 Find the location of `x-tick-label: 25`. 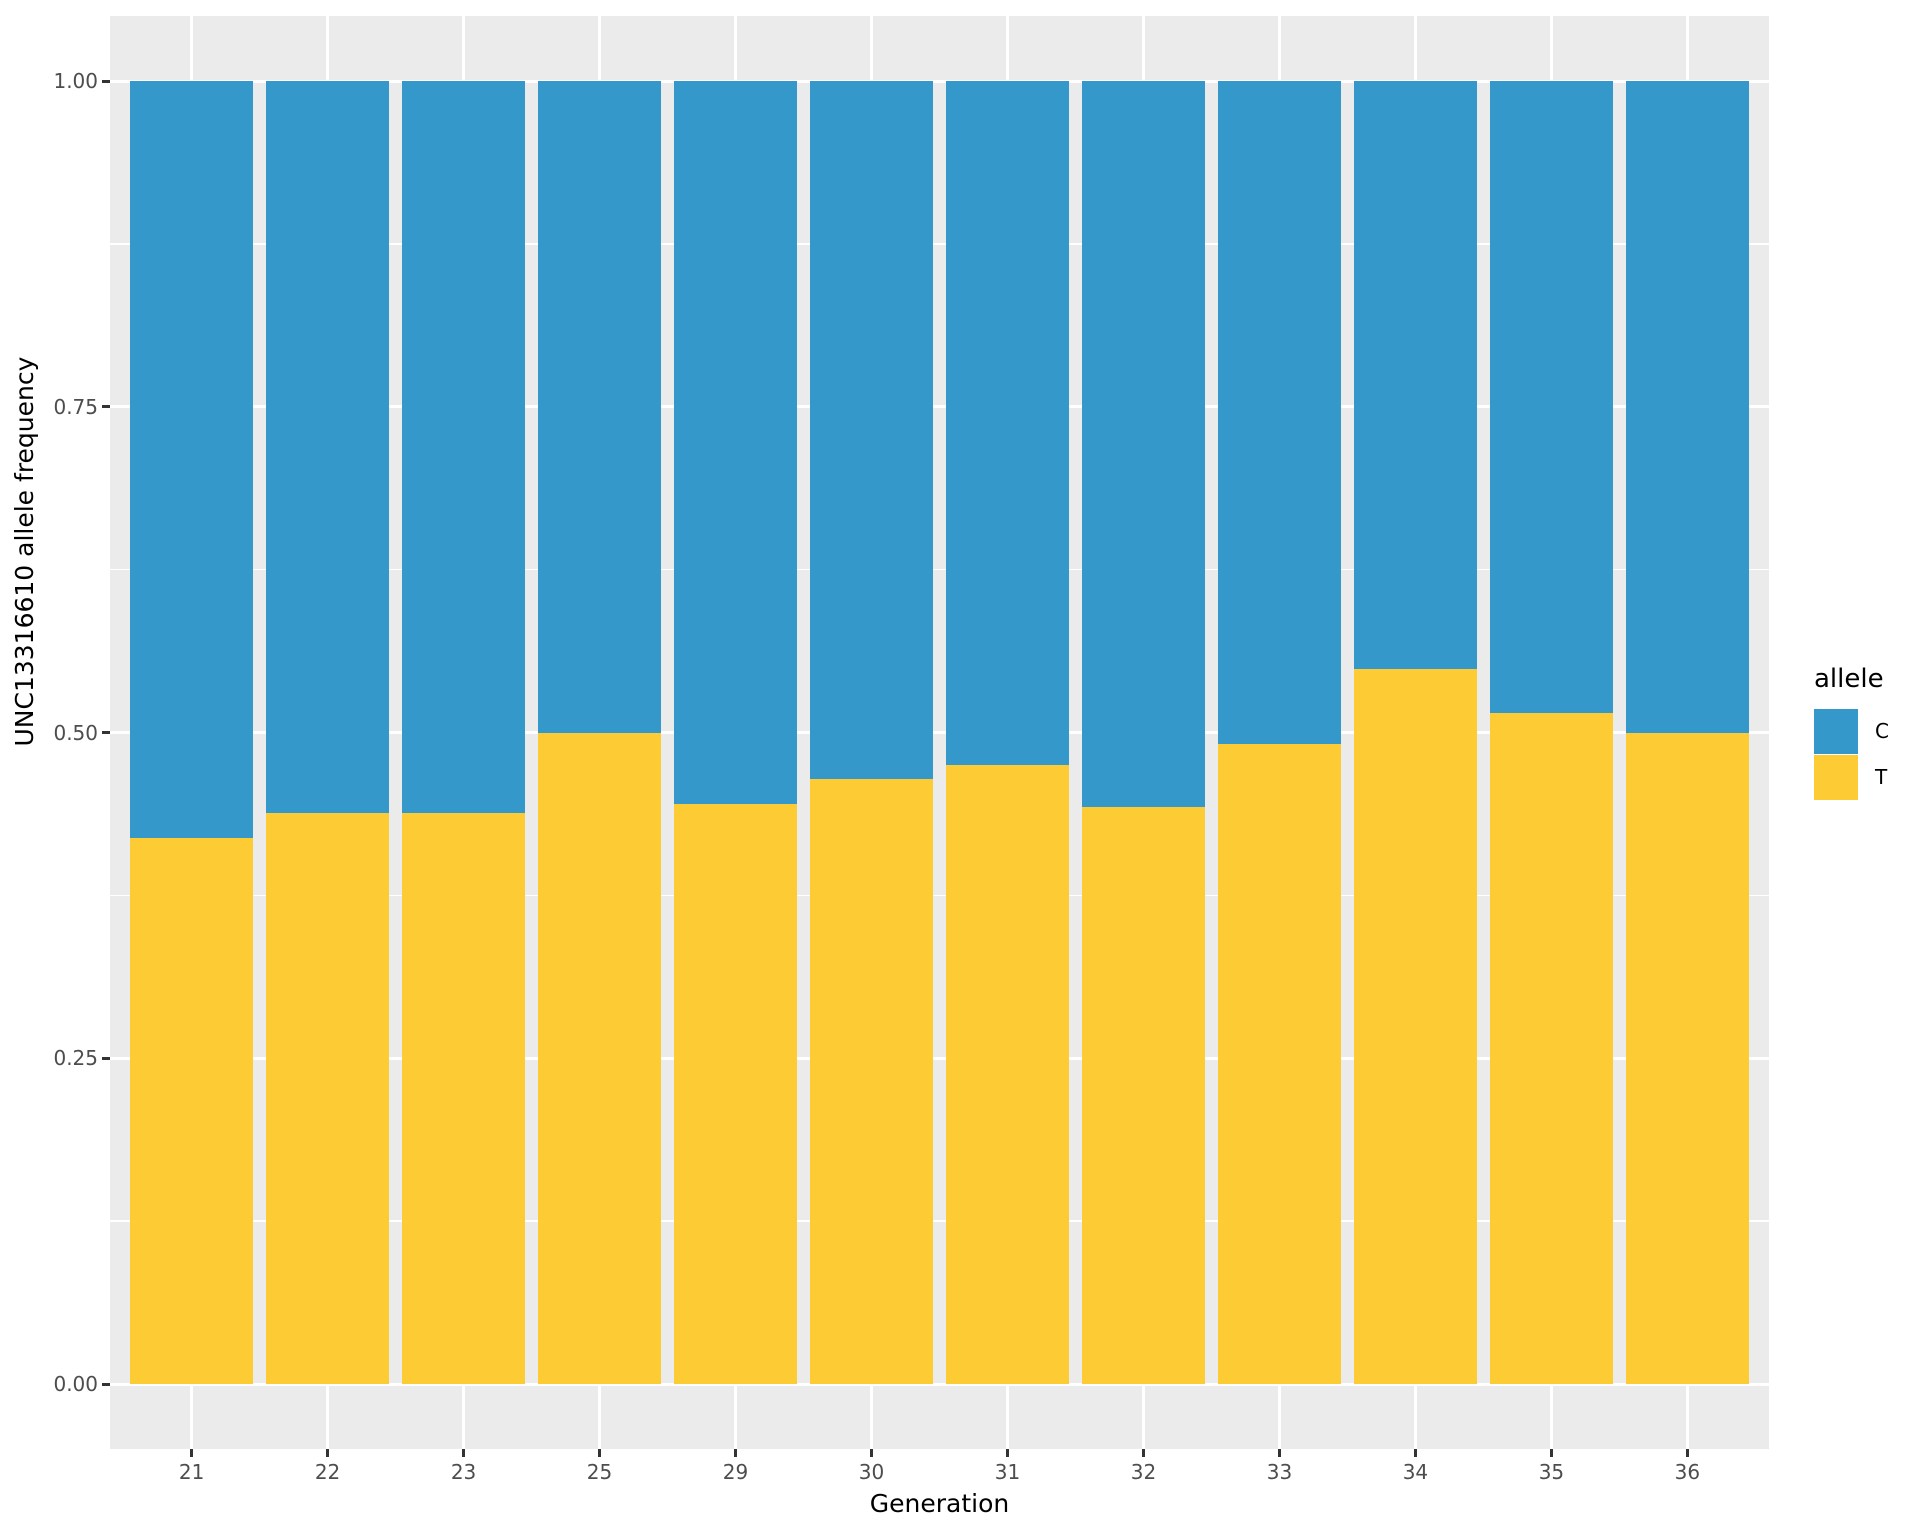

x-tick-label: 25 is located at coordinates (599, 1472).